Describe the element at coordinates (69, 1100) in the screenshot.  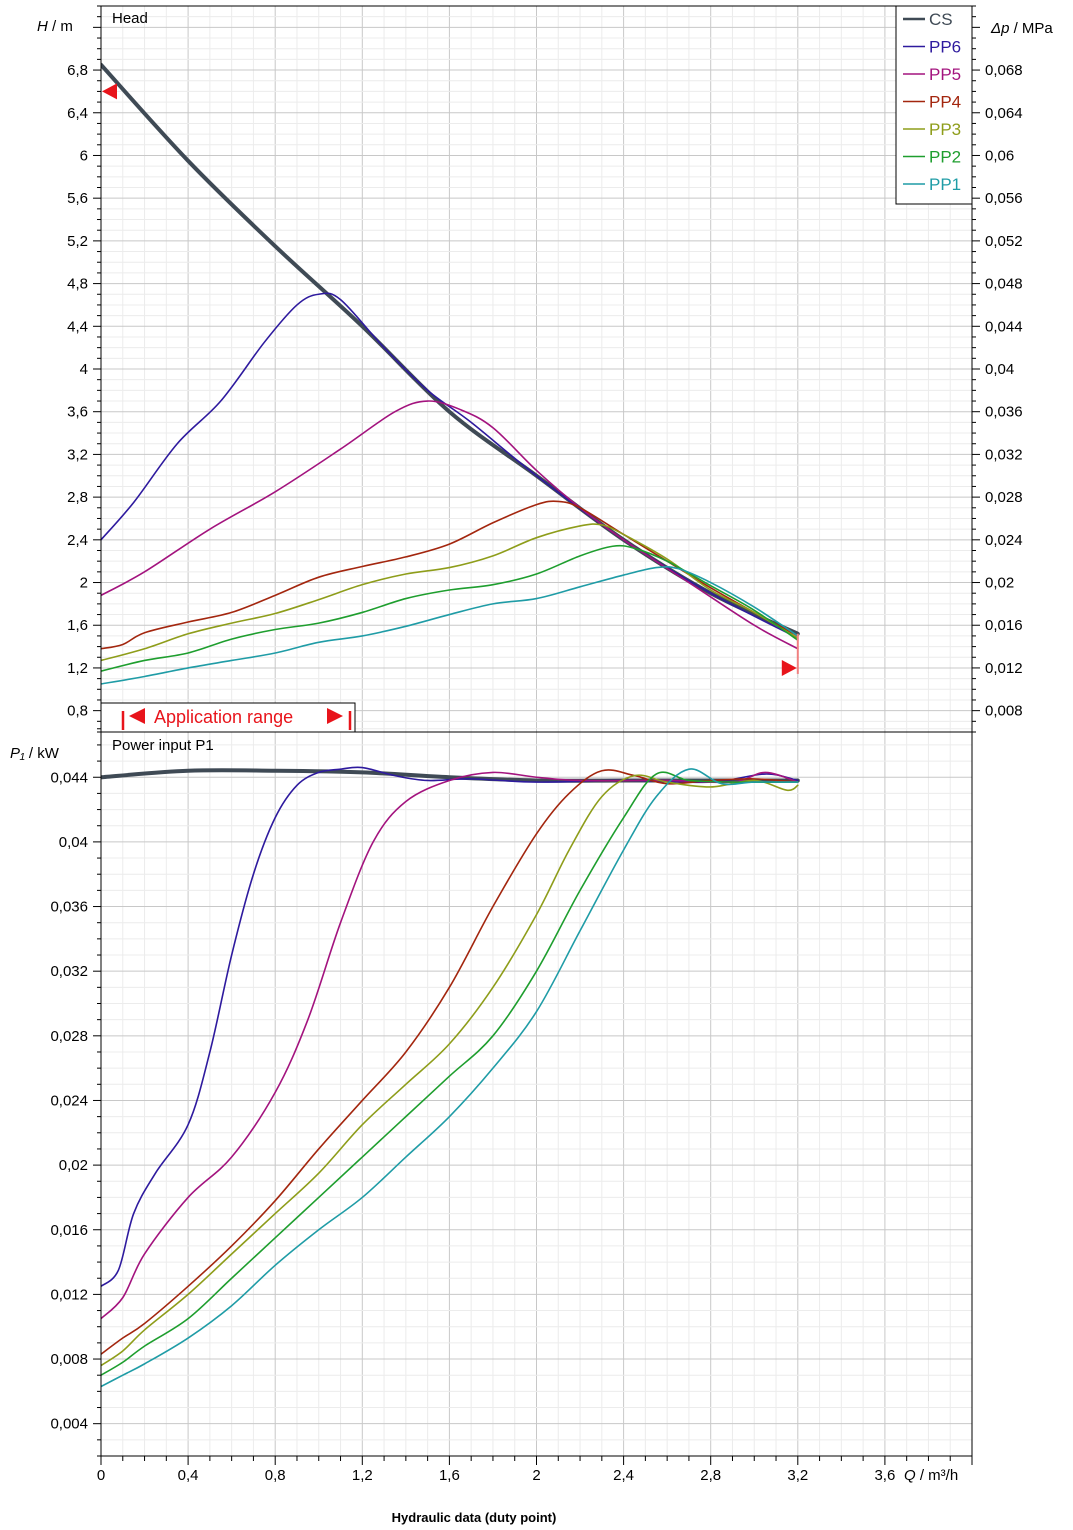
I see `y-tick-label: 0,024` at that location.